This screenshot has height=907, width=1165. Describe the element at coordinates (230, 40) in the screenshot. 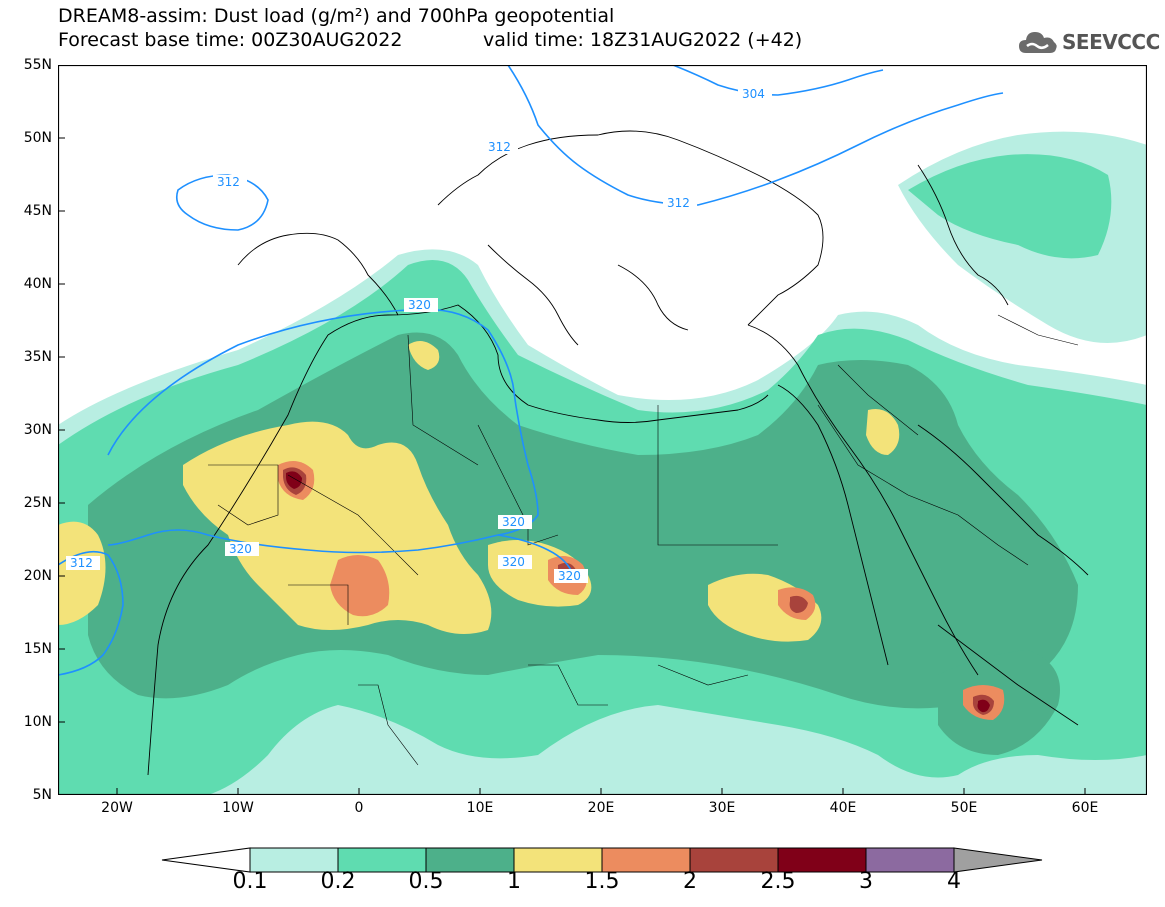

I see `forecast-base-time: Forecast base time: 00Z30AUG2022` at that location.